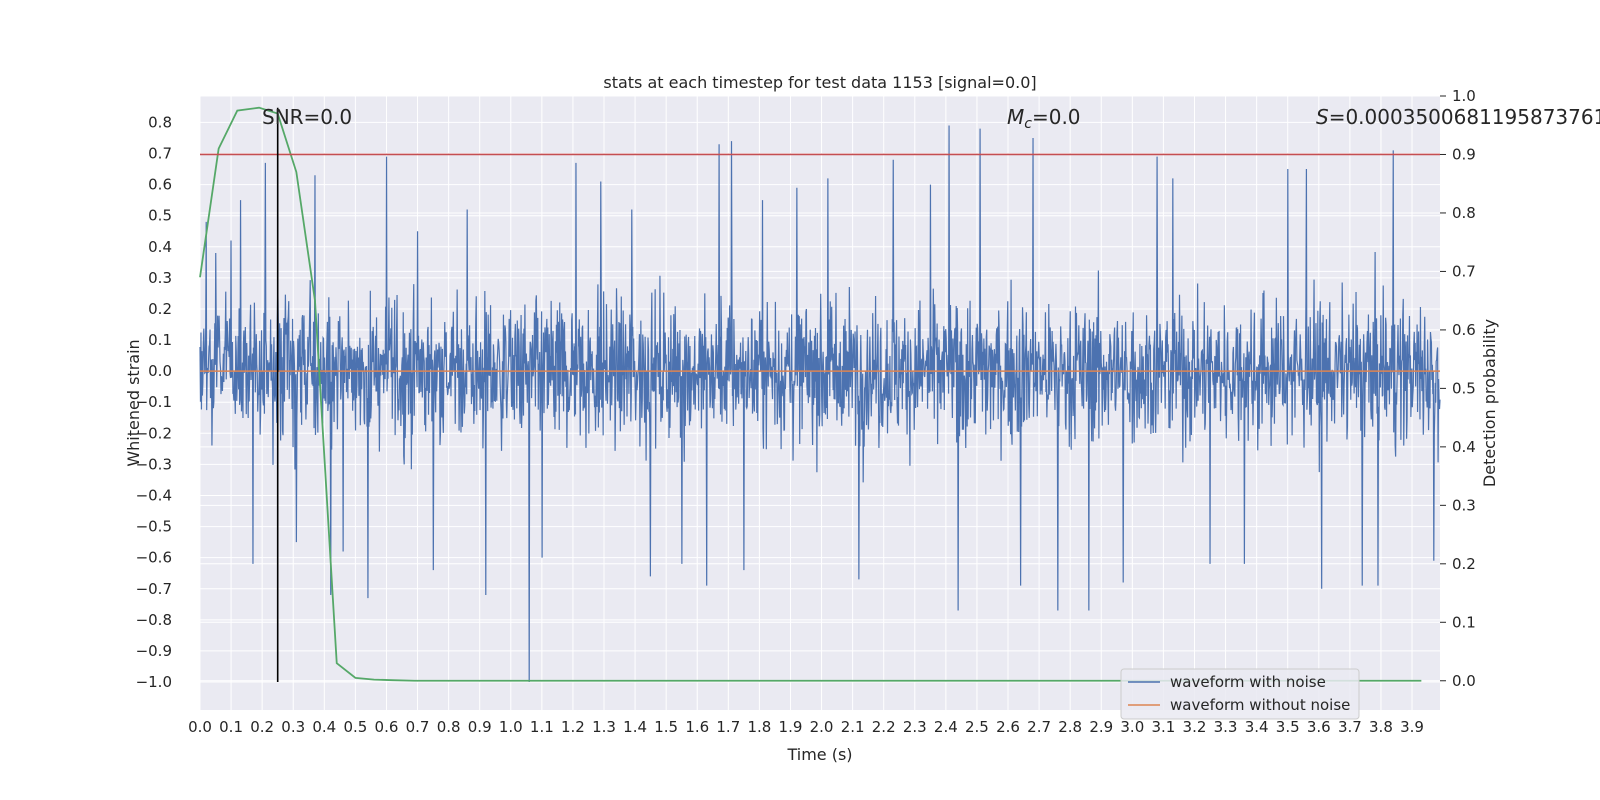 This screenshot has width=1600, height=800. What do you see at coordinates (1319, 727) in the screenshot?
I see `x-tick-label: 3.6` at bounding box center [1319, 727].